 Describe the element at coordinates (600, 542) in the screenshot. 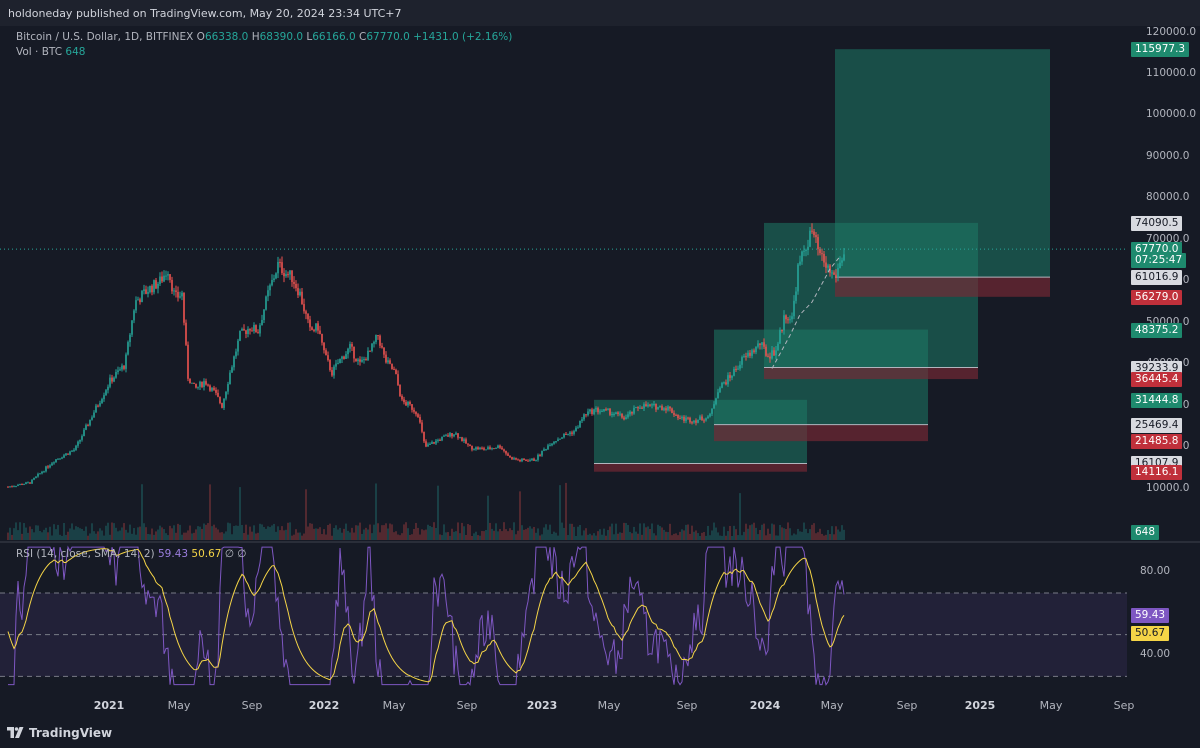

I see `pane-separator` at that location.